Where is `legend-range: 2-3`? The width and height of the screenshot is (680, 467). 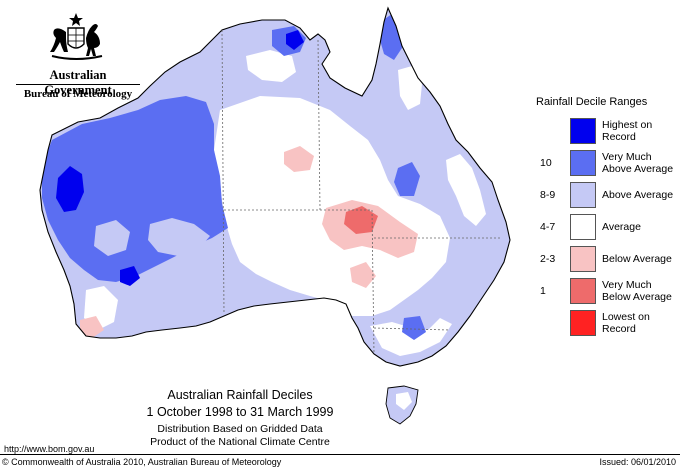 legend-range: 2-3 is located at coordinates (548, 259).